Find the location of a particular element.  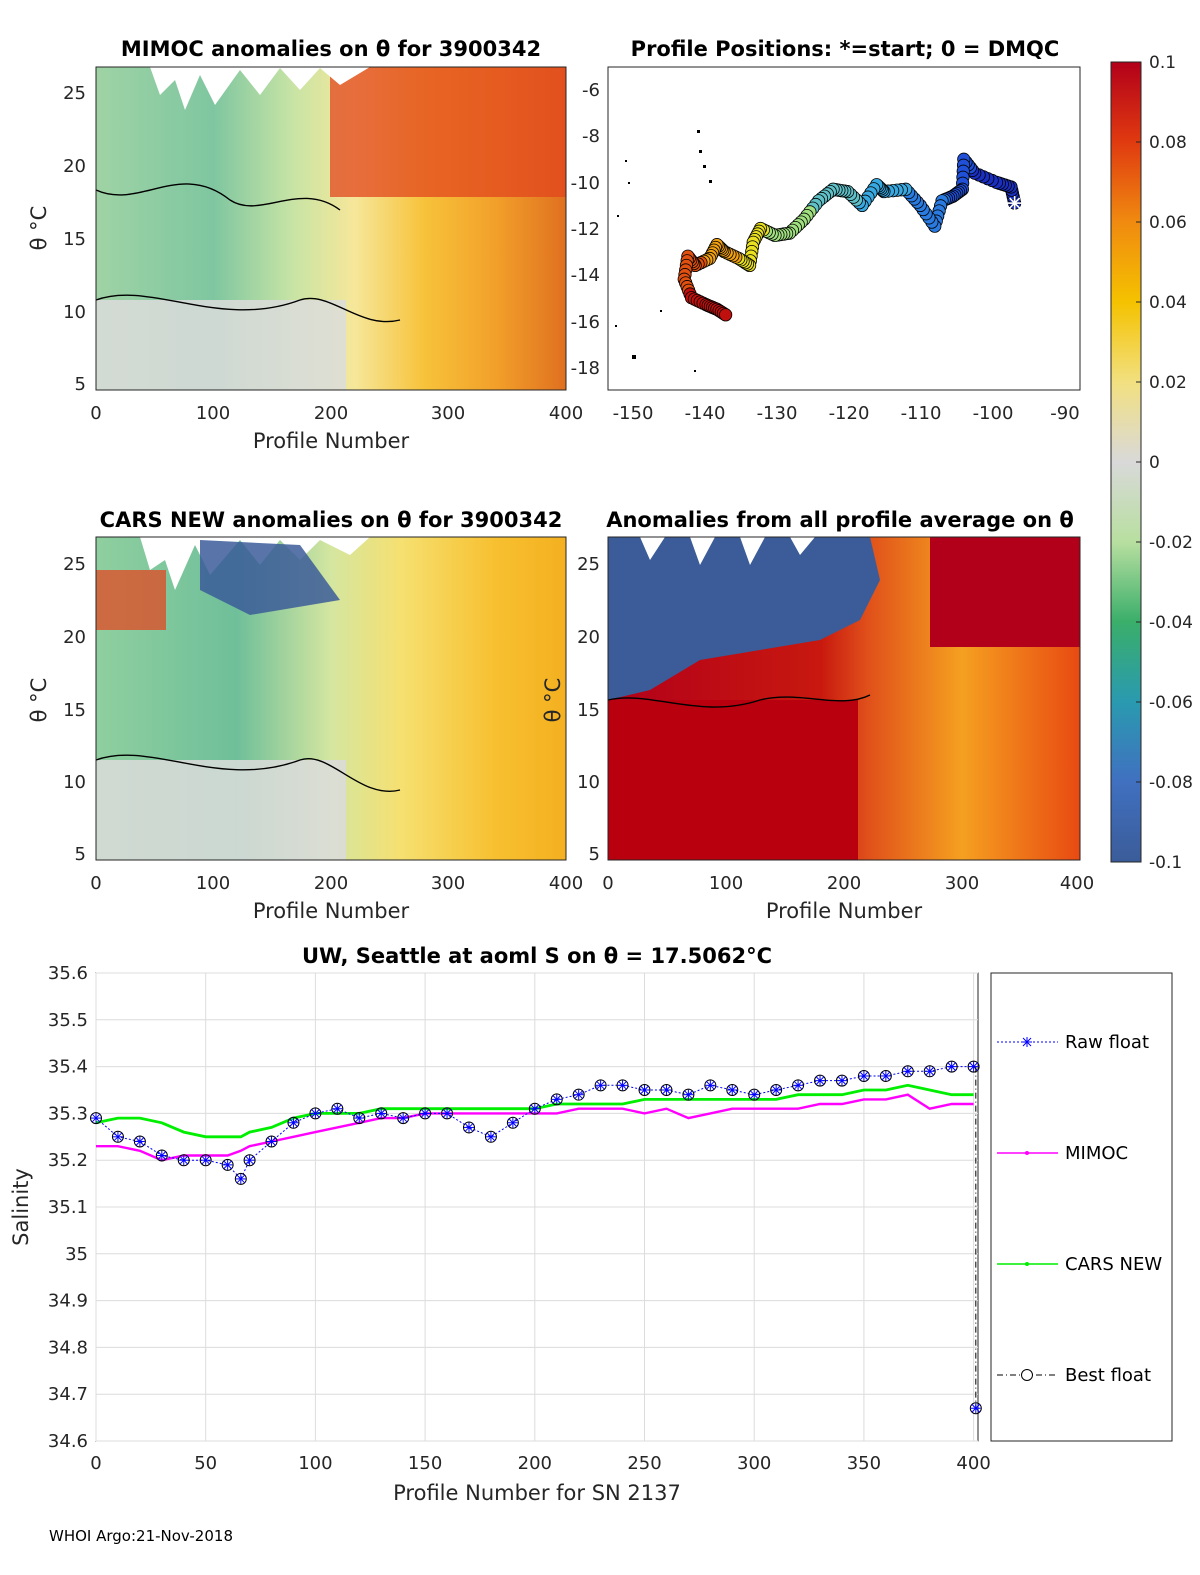

salinity-ylabel: Salinity is located at coordinates (21, 1207).